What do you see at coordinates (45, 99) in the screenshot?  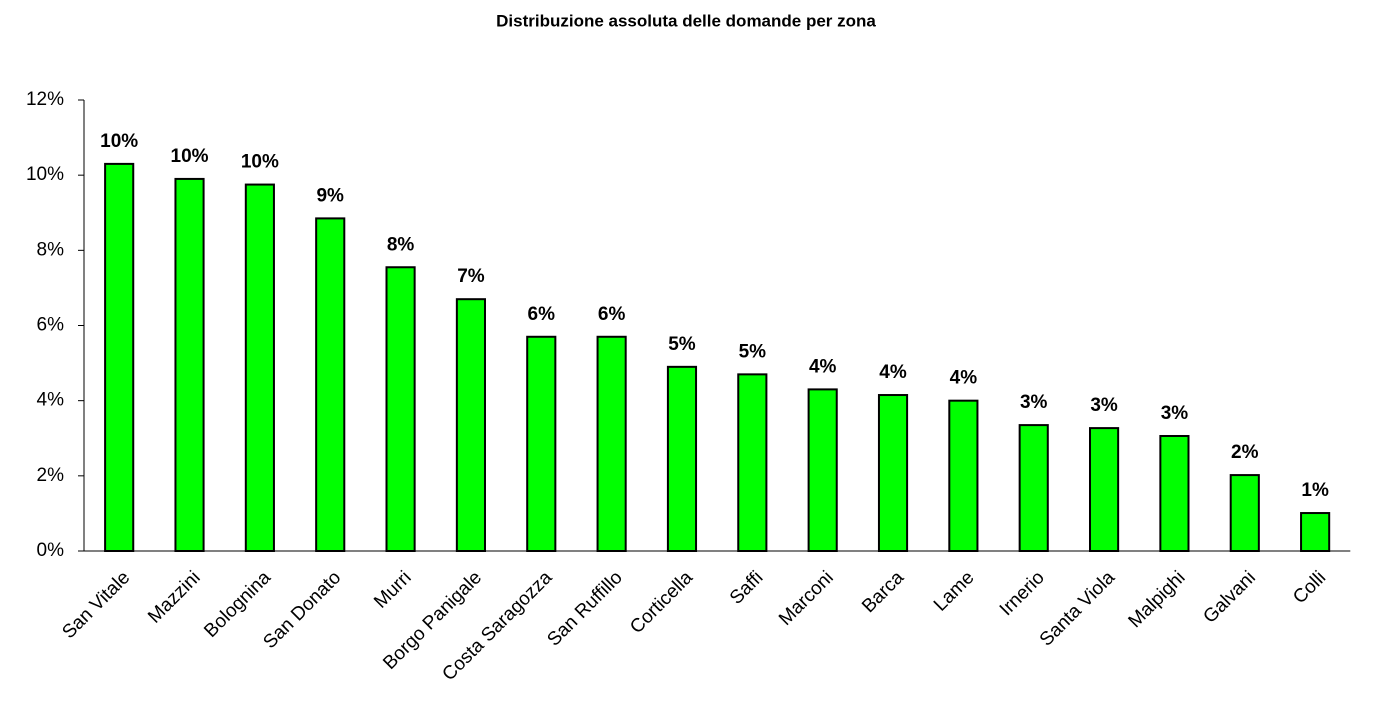 I see `y-tick-label: 12%` at bounding box center [45, 99].